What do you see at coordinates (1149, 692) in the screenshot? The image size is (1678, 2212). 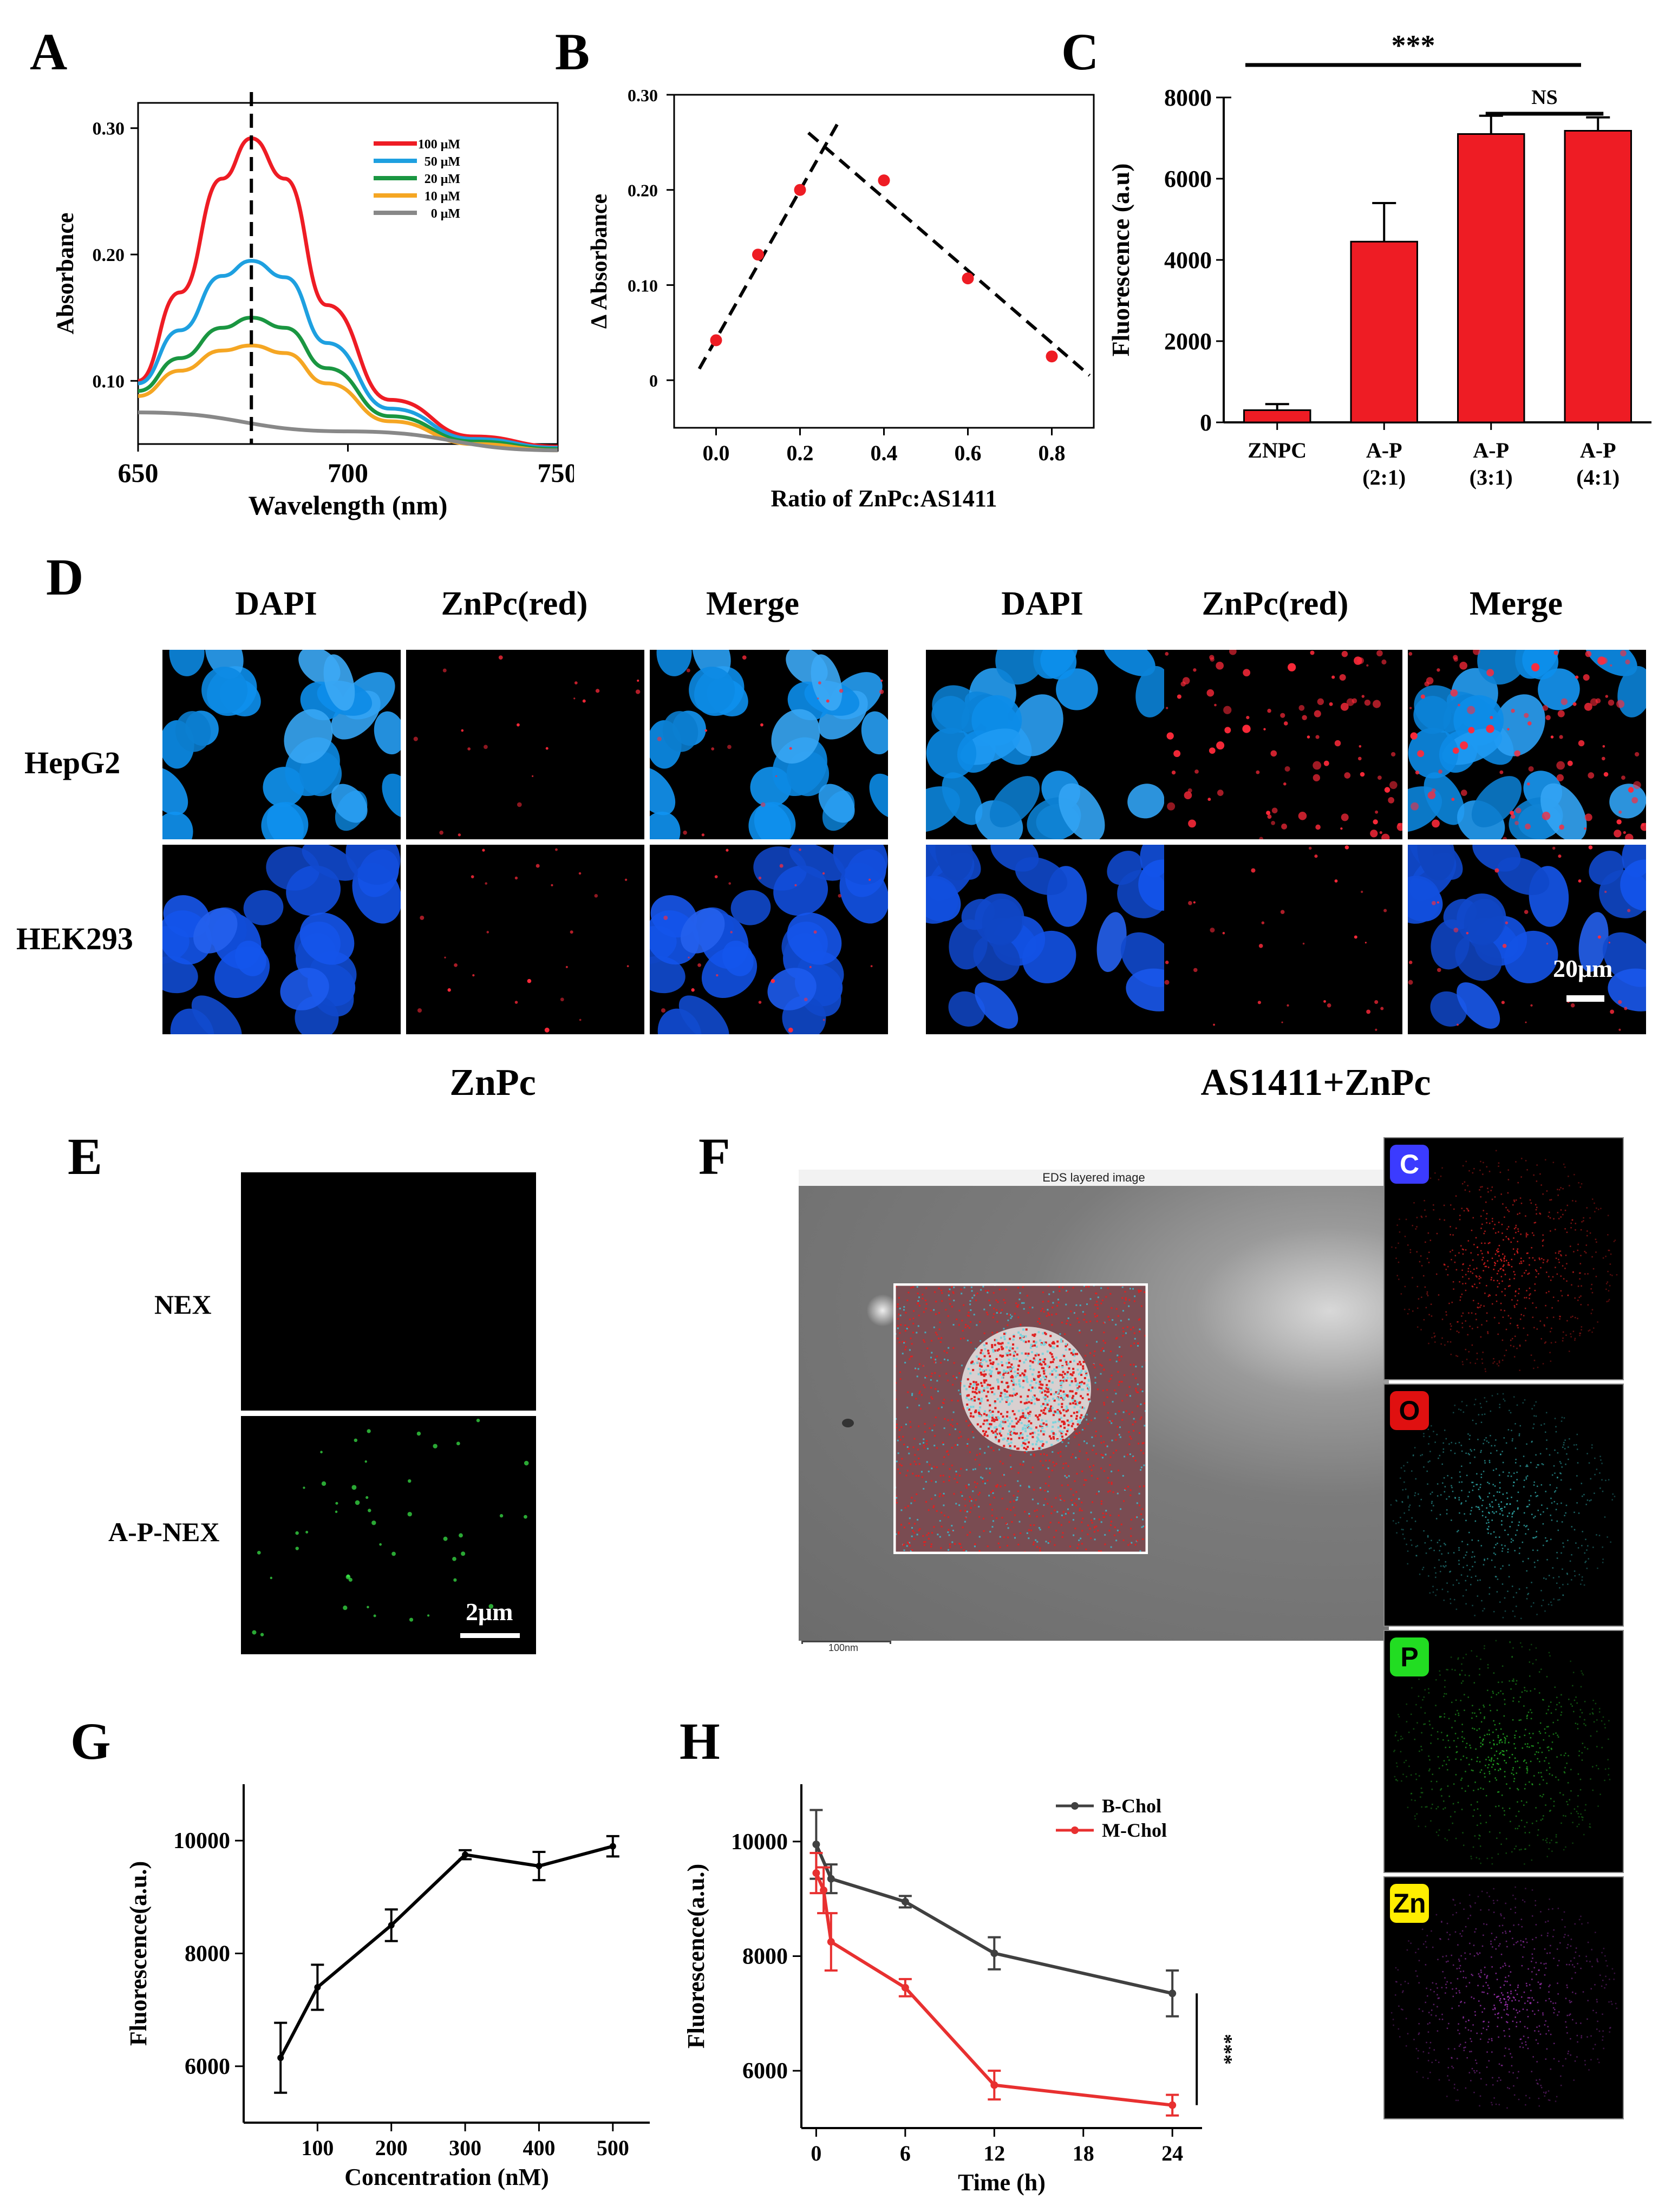 I see `d-nucleus` at bounding box center [1149, 692].